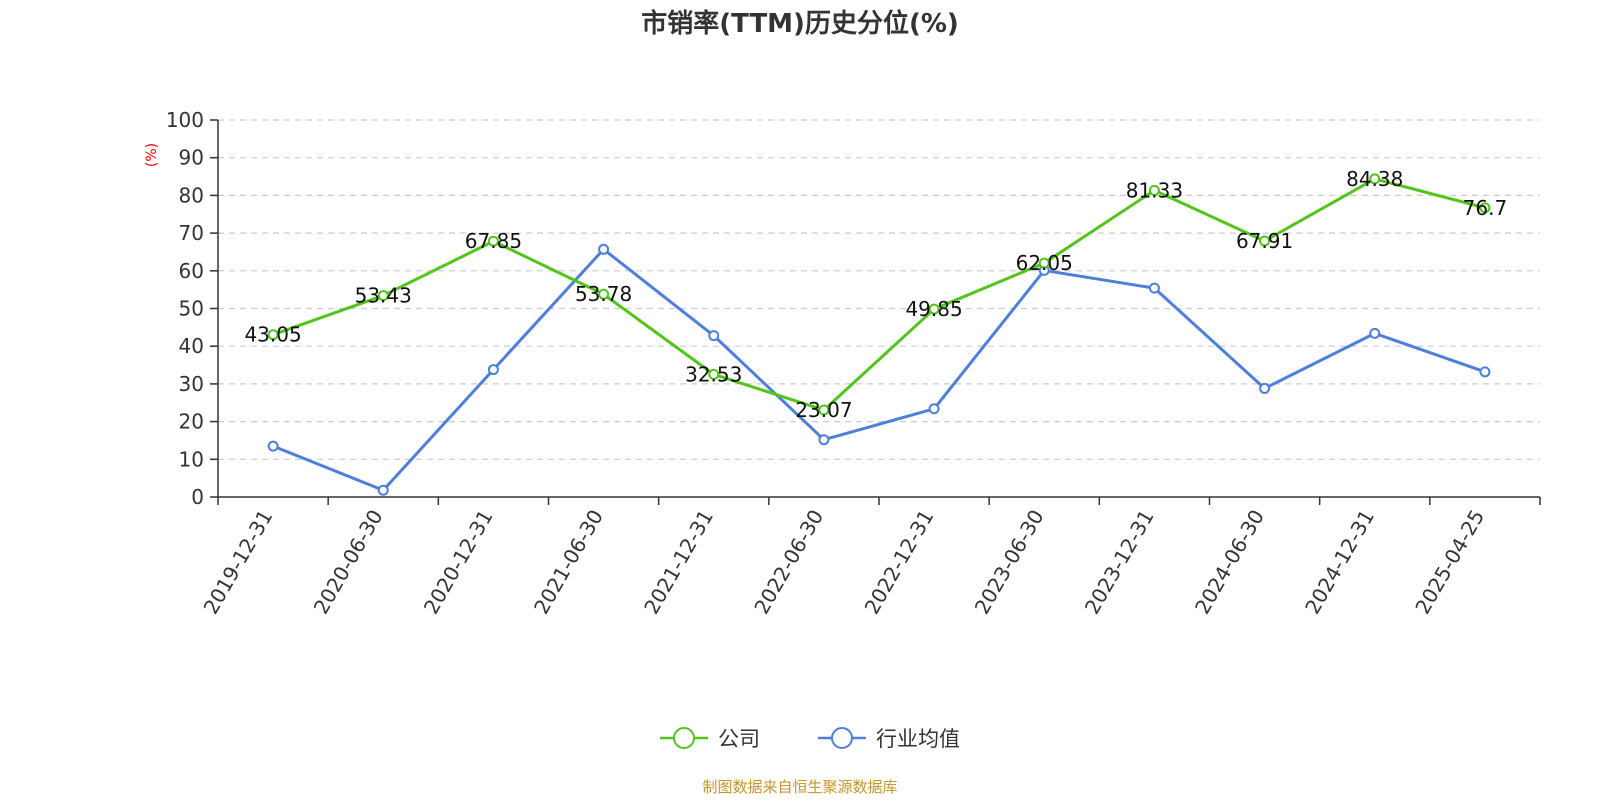 Image resolution: width=1600 pixels, height=800 pixels. I want to click on data-label: 62.05, so click(1044, 263).